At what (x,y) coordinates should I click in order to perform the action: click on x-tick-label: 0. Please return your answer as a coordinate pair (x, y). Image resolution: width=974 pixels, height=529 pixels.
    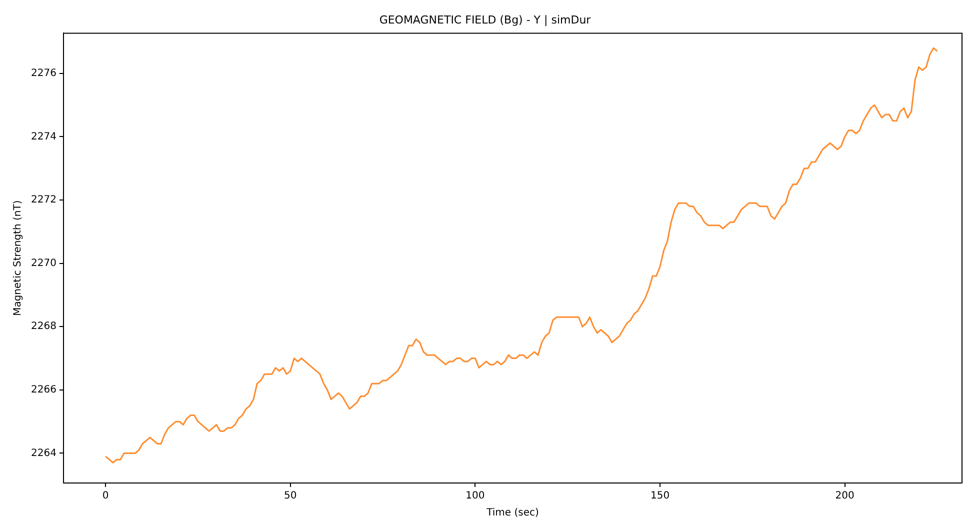
    Looking at the image, I should click on (105, 496).